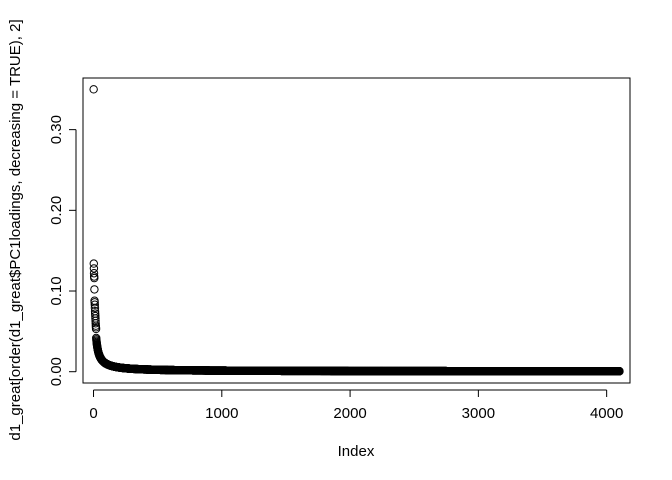 The image size is (672, 480). What do you see at coordinates (478, 413) in the screenshot?
I see `x-tick-label: 3000` at bounding box center [478, 413].